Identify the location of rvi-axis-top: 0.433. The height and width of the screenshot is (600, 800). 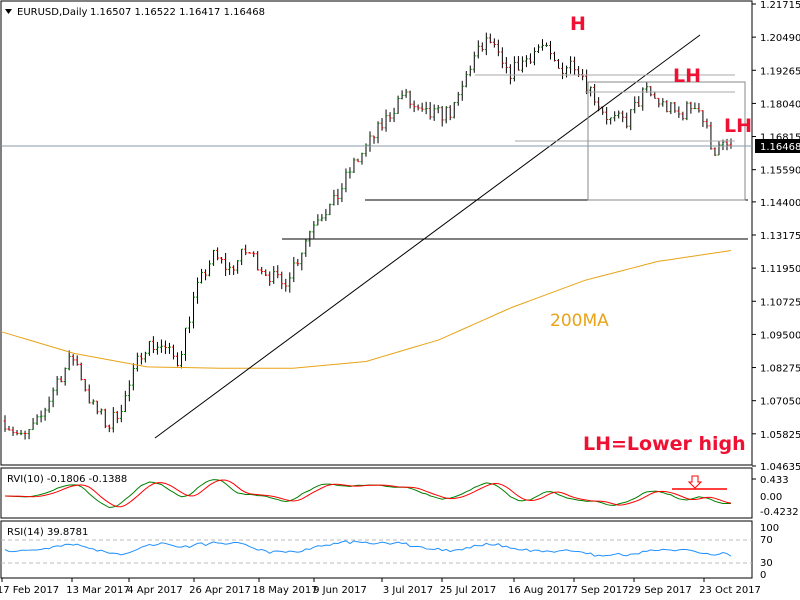
(774, 480).